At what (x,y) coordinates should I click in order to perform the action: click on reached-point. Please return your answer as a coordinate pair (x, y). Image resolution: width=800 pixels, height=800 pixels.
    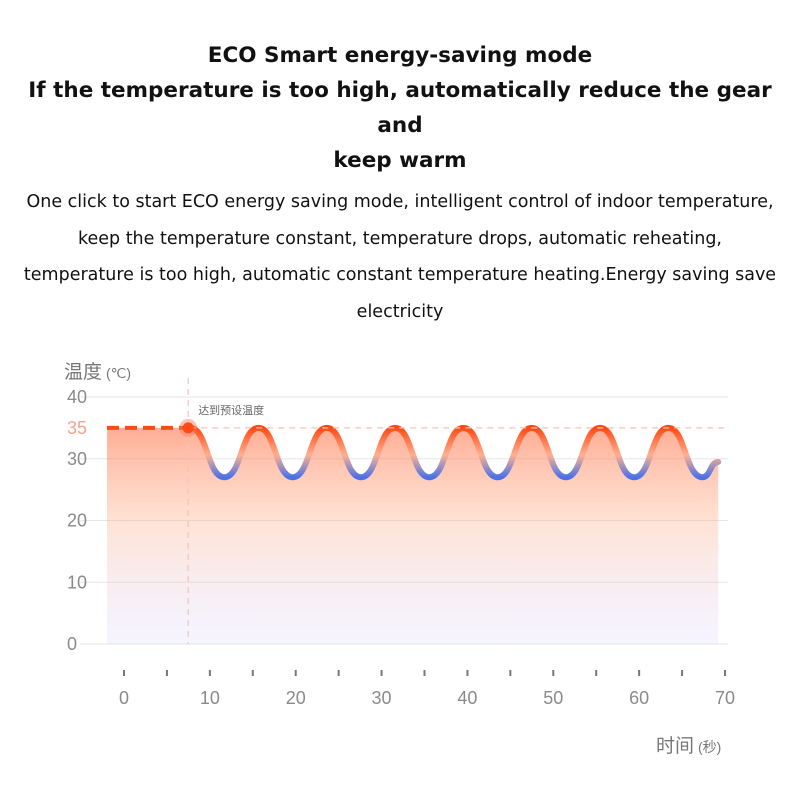
    Looking at the image, I should click on (188, 428).